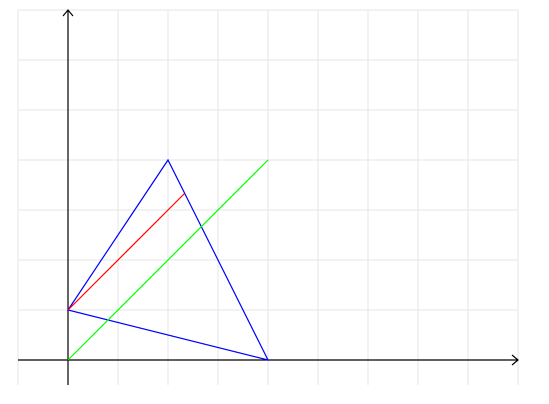 The image size is (549, 404). Describe the element at coordinates (515, 360) in the screenshot. I see `x-axis-arrowhead` at that location.